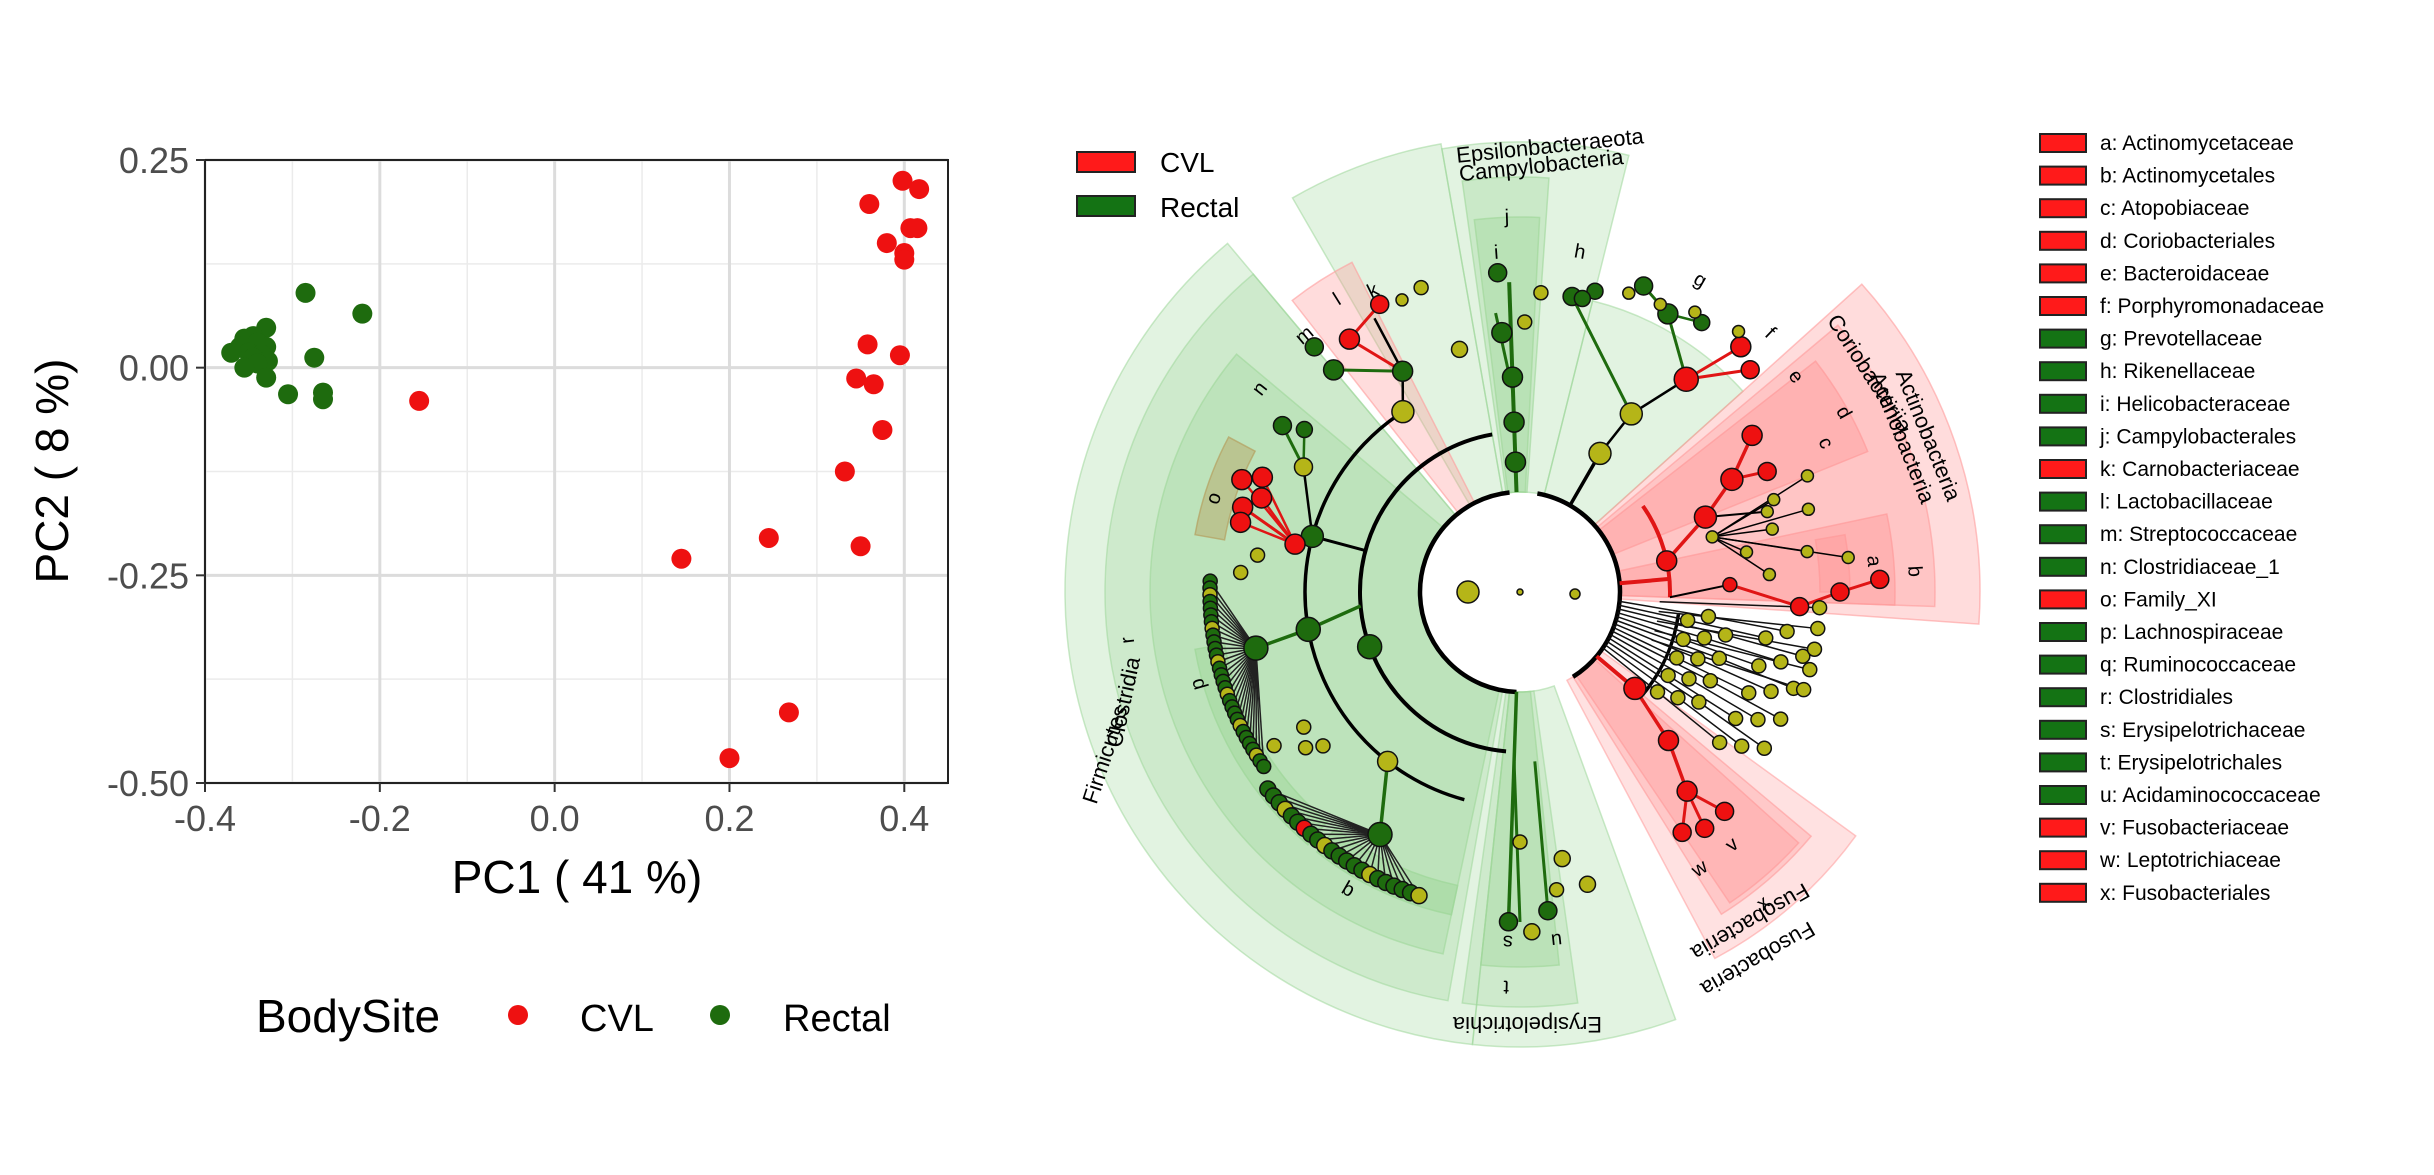 This screenshot has width=2434, height=1175. Describe the element at coordinates (2198, 665) in the screenshot. I see `taxa-legend-label-q: q: Ruminococcaceae` at that location.